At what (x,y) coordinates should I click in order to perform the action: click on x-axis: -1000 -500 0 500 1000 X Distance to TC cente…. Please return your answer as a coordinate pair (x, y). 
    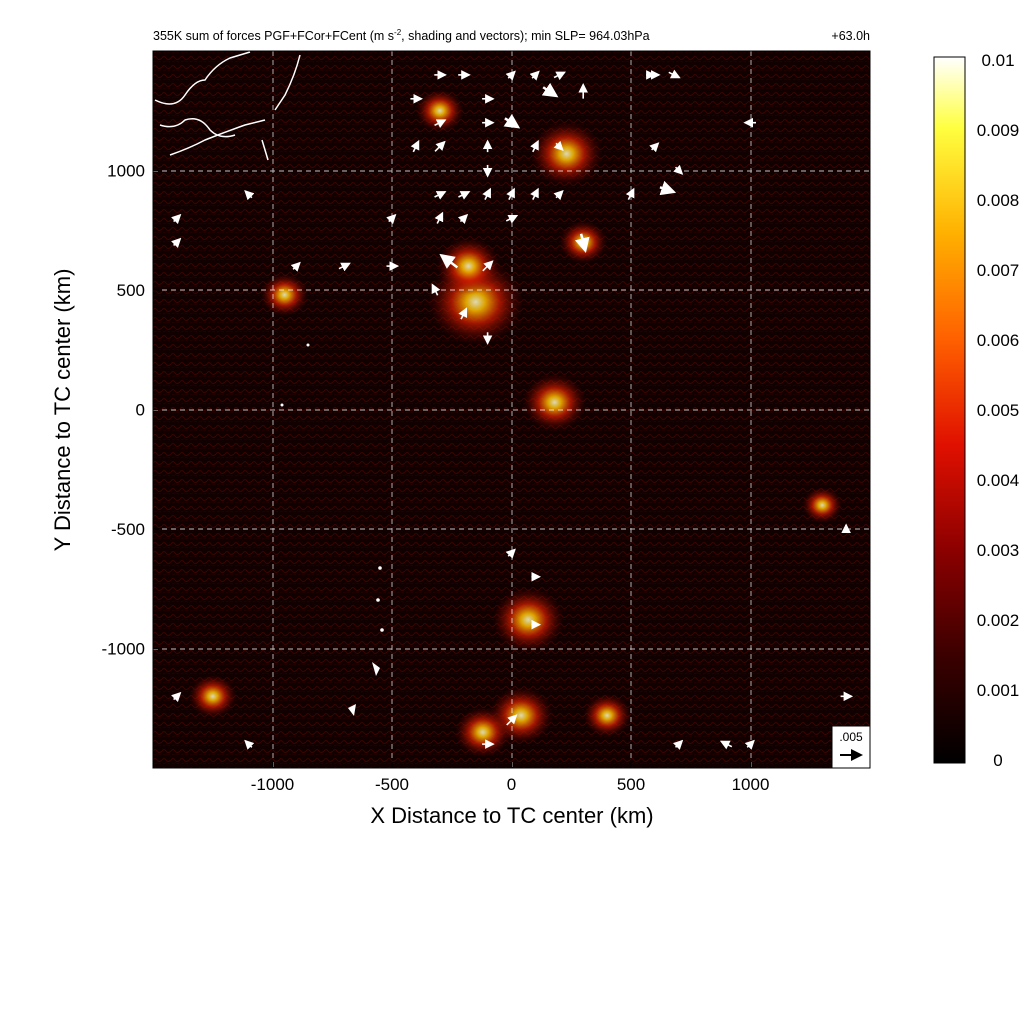
    Looking at the image, I should click on (510, 795).